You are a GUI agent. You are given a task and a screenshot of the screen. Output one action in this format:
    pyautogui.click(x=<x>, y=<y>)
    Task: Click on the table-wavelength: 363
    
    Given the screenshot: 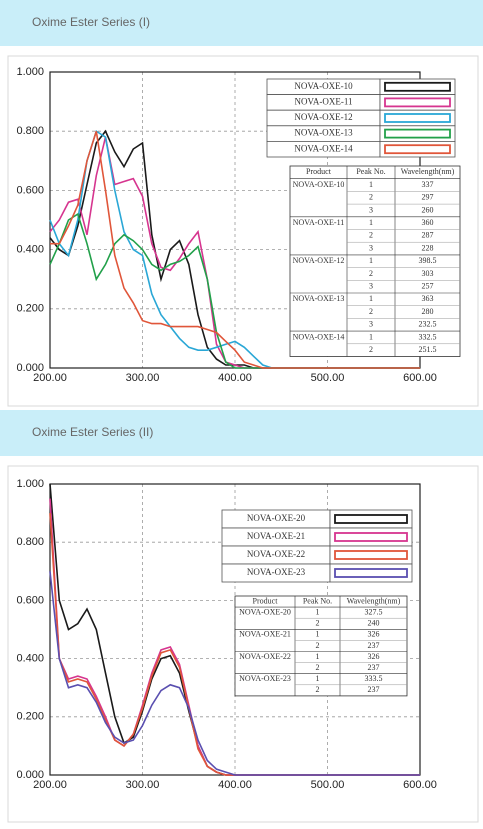 What is the action you would take?
    pyautogui.click(x=428, y=298)
    